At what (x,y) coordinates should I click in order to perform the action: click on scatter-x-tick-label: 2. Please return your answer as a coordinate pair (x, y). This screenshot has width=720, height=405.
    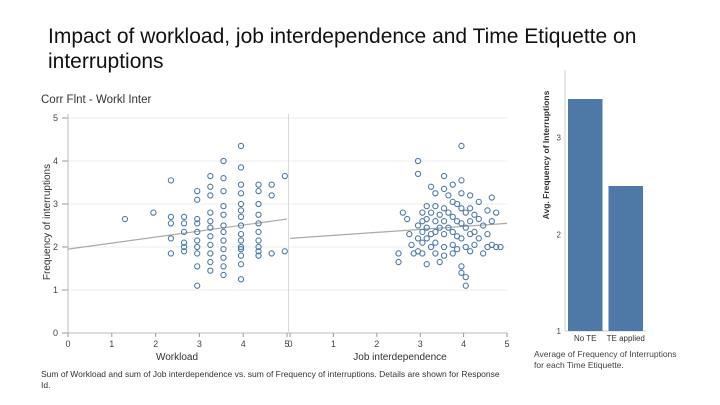
    Looking at the image, I should click on (155, 344).